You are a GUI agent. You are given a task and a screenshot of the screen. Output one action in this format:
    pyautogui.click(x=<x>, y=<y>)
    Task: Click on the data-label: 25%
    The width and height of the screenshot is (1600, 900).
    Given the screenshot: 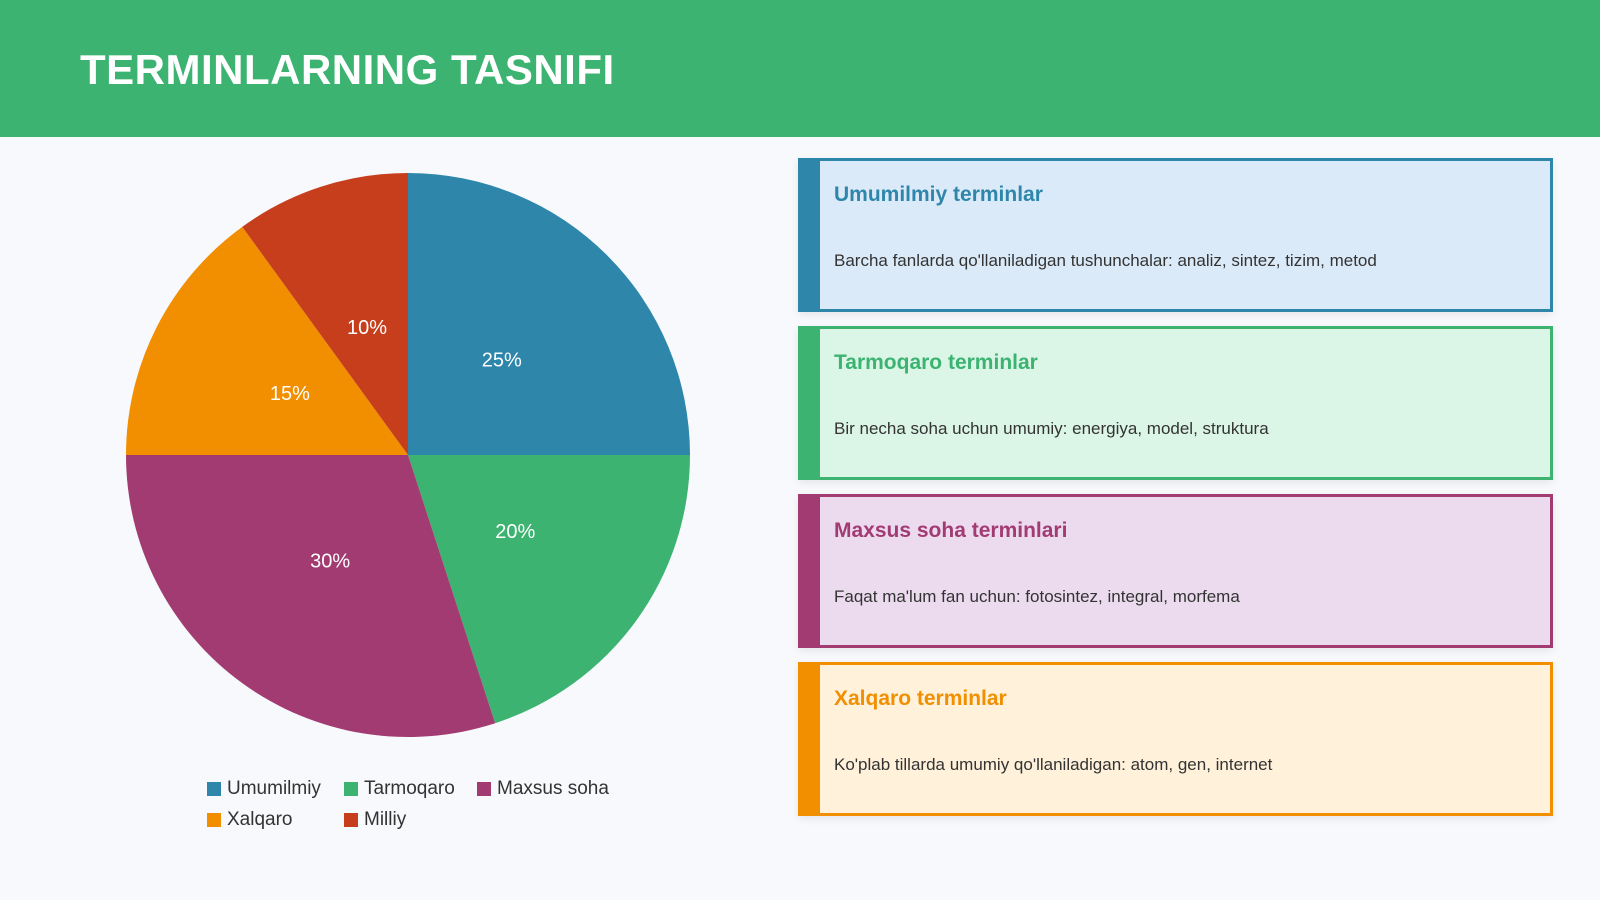 What is the action you would take?
    pyautogui.click(x=502, y=361)
    